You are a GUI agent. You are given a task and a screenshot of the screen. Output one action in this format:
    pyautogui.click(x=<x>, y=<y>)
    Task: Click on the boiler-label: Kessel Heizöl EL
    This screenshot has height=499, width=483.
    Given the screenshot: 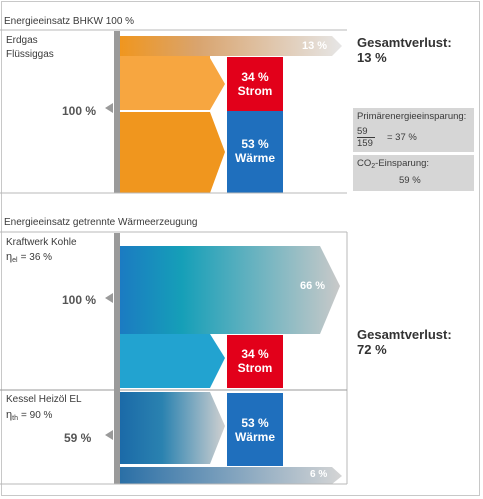 What is the action you would take?
    pyautogui.click(x=44, y=399)
    